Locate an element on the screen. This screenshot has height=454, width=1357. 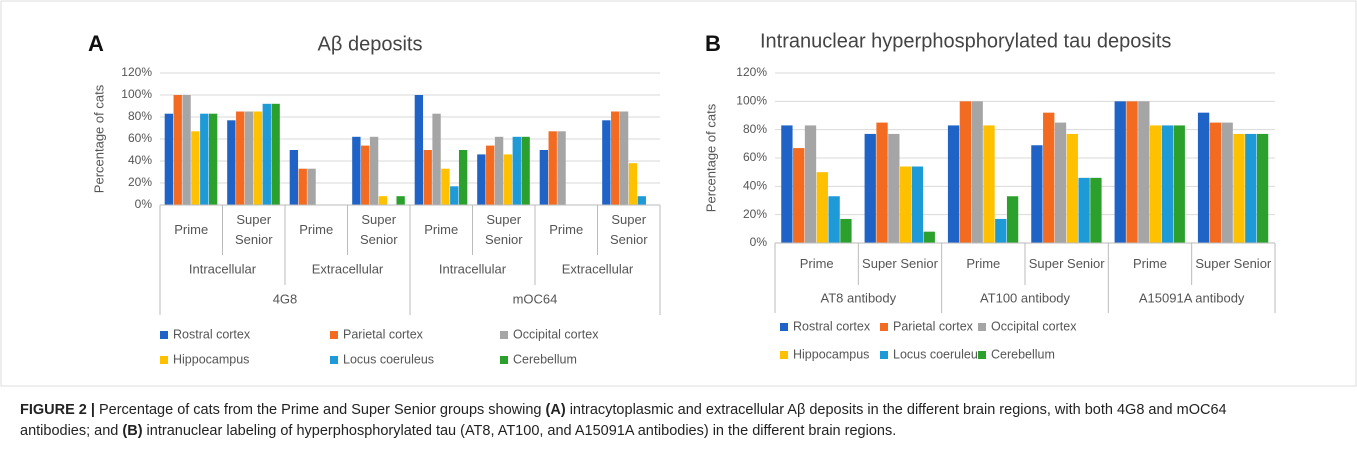
legend-label: Occipital cortex is located at coordinates (556, 334).